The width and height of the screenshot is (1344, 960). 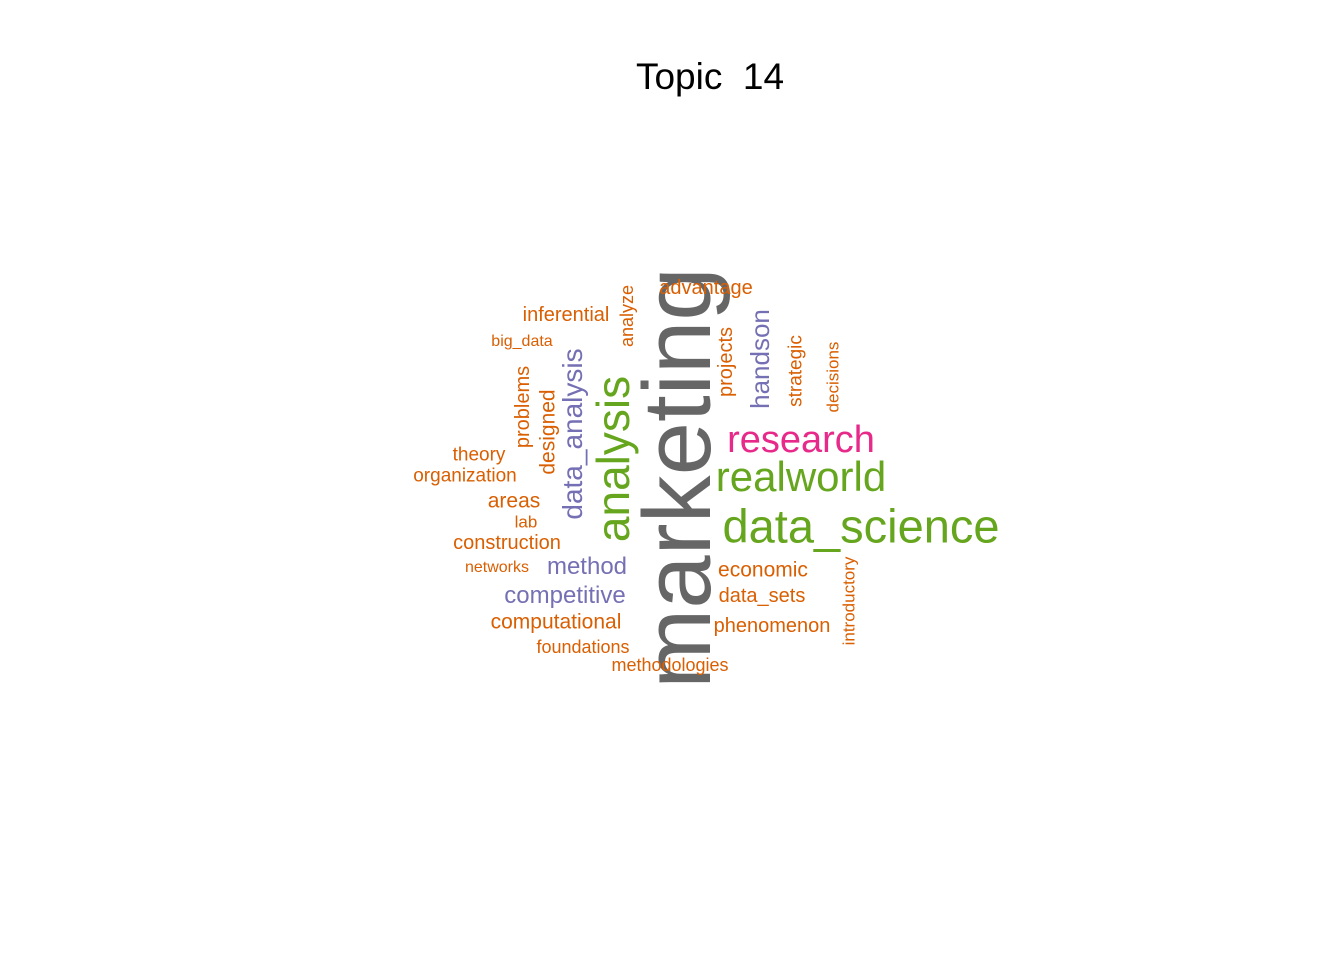 I want to click on word-realworld: realworld, so click(x=801, y=476).